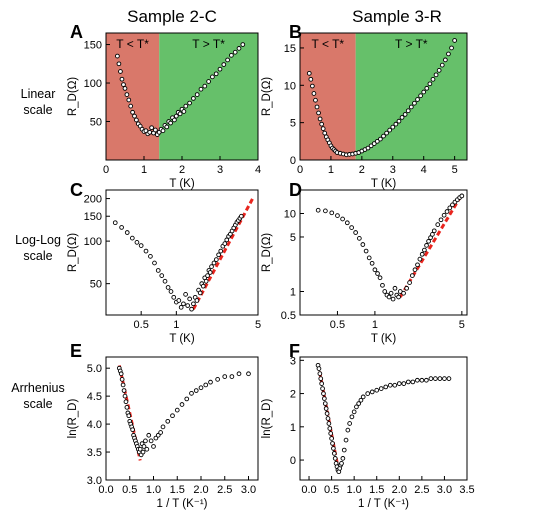 Image resolution: width=545 pixels, height=521 pixels. I want to click on y-tick-label: 3.5, so click(94, 453).